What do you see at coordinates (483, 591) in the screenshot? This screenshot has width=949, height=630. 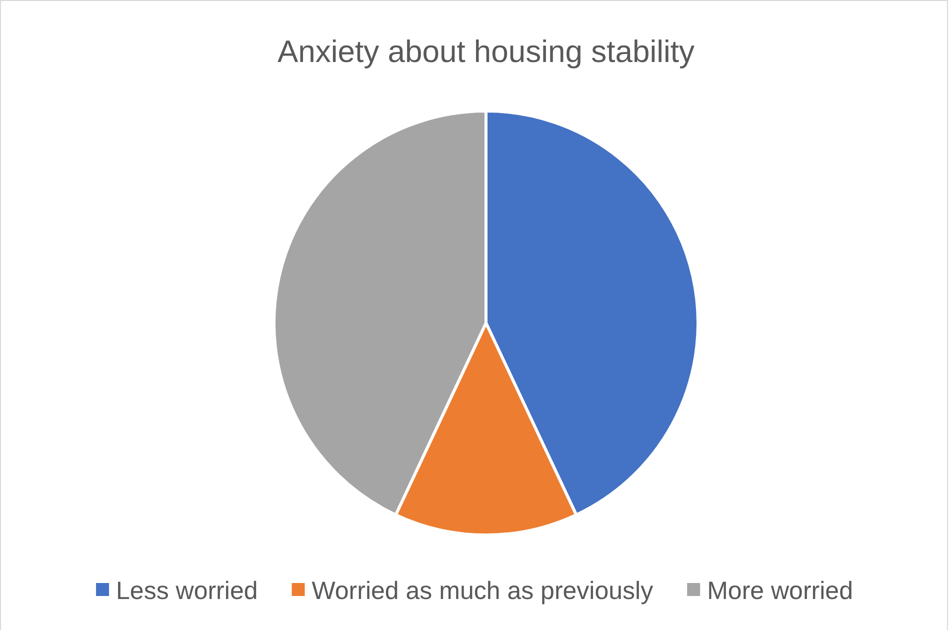 I see `legend-label: Worried as much as previously` at bounding box center [483, 591].